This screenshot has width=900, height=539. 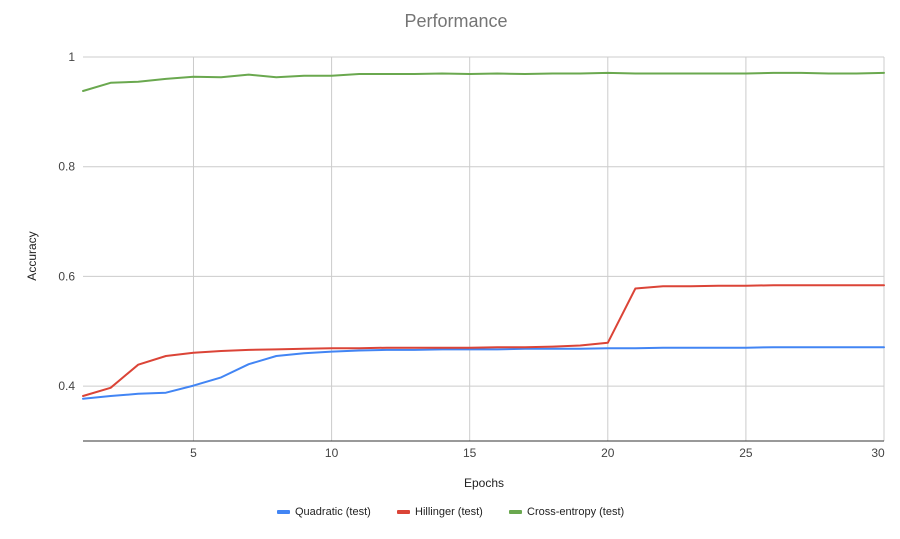 I want to click on x-tick-label: 20, so click(x=608, y=453).